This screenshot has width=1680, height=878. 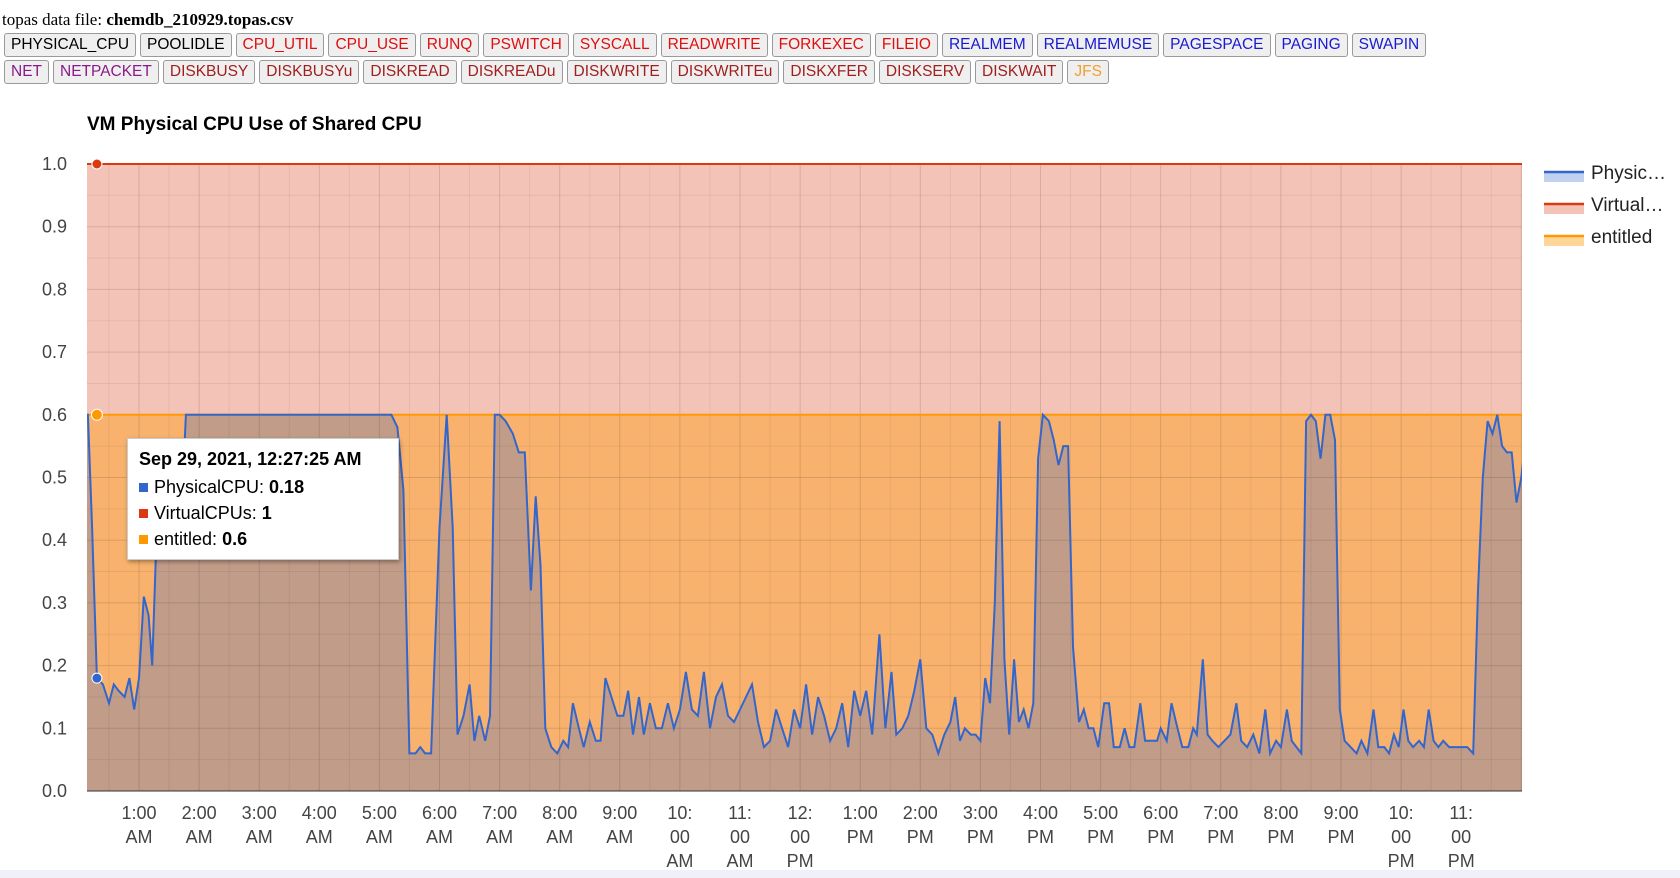 I want to click on metric-button-paging: PAGING, so click(x=1311, y=45).